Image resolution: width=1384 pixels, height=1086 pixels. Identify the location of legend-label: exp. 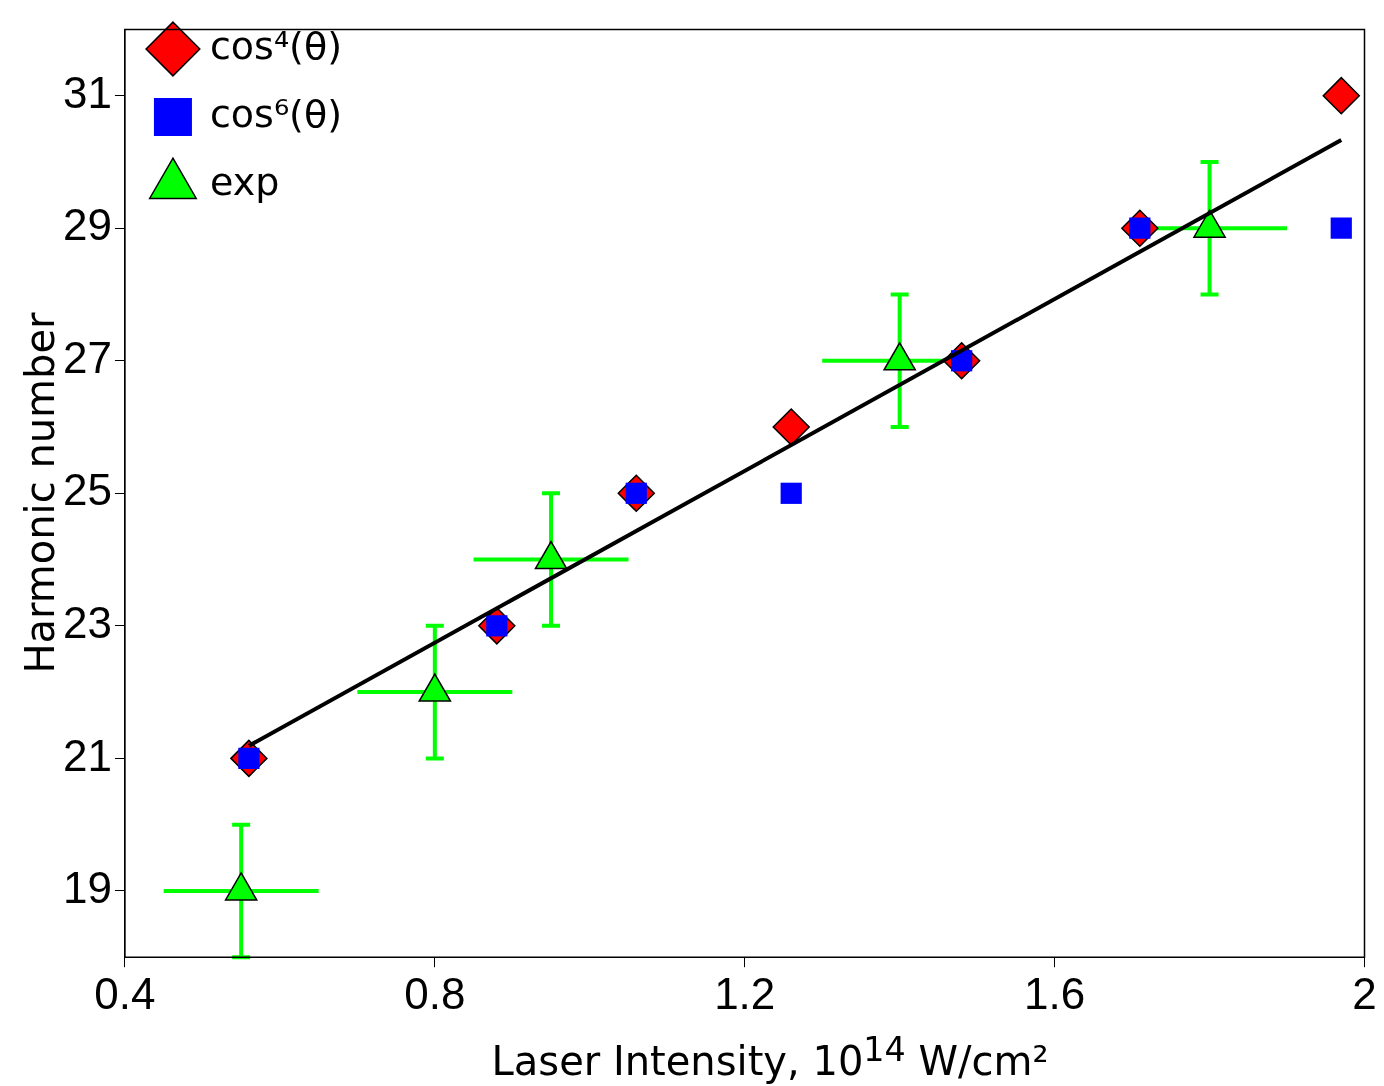
(244, 181).